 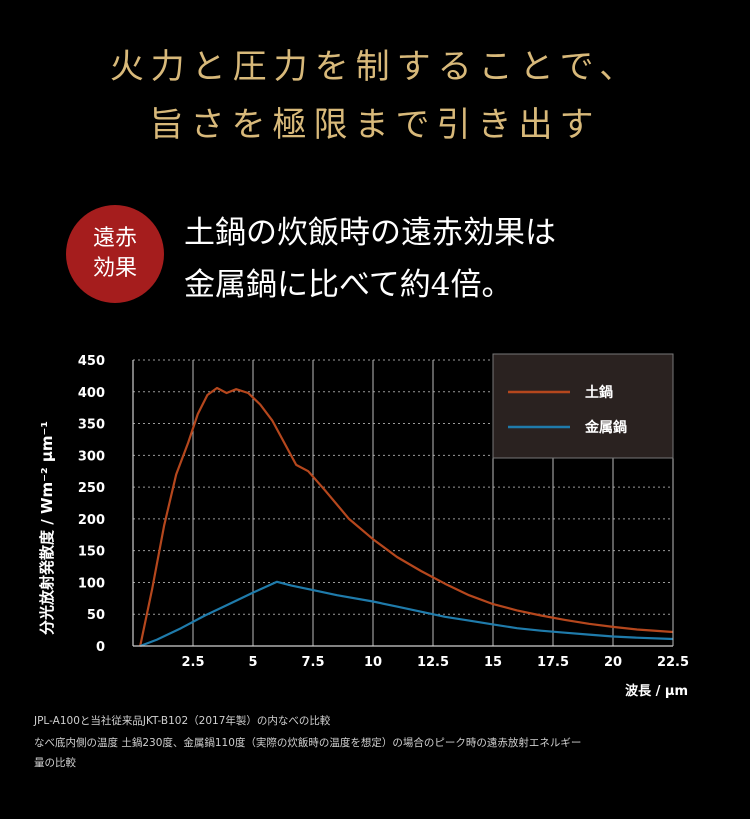 I want to click on x-axis-label: 波長 / μm, so click(x=656, y=691).